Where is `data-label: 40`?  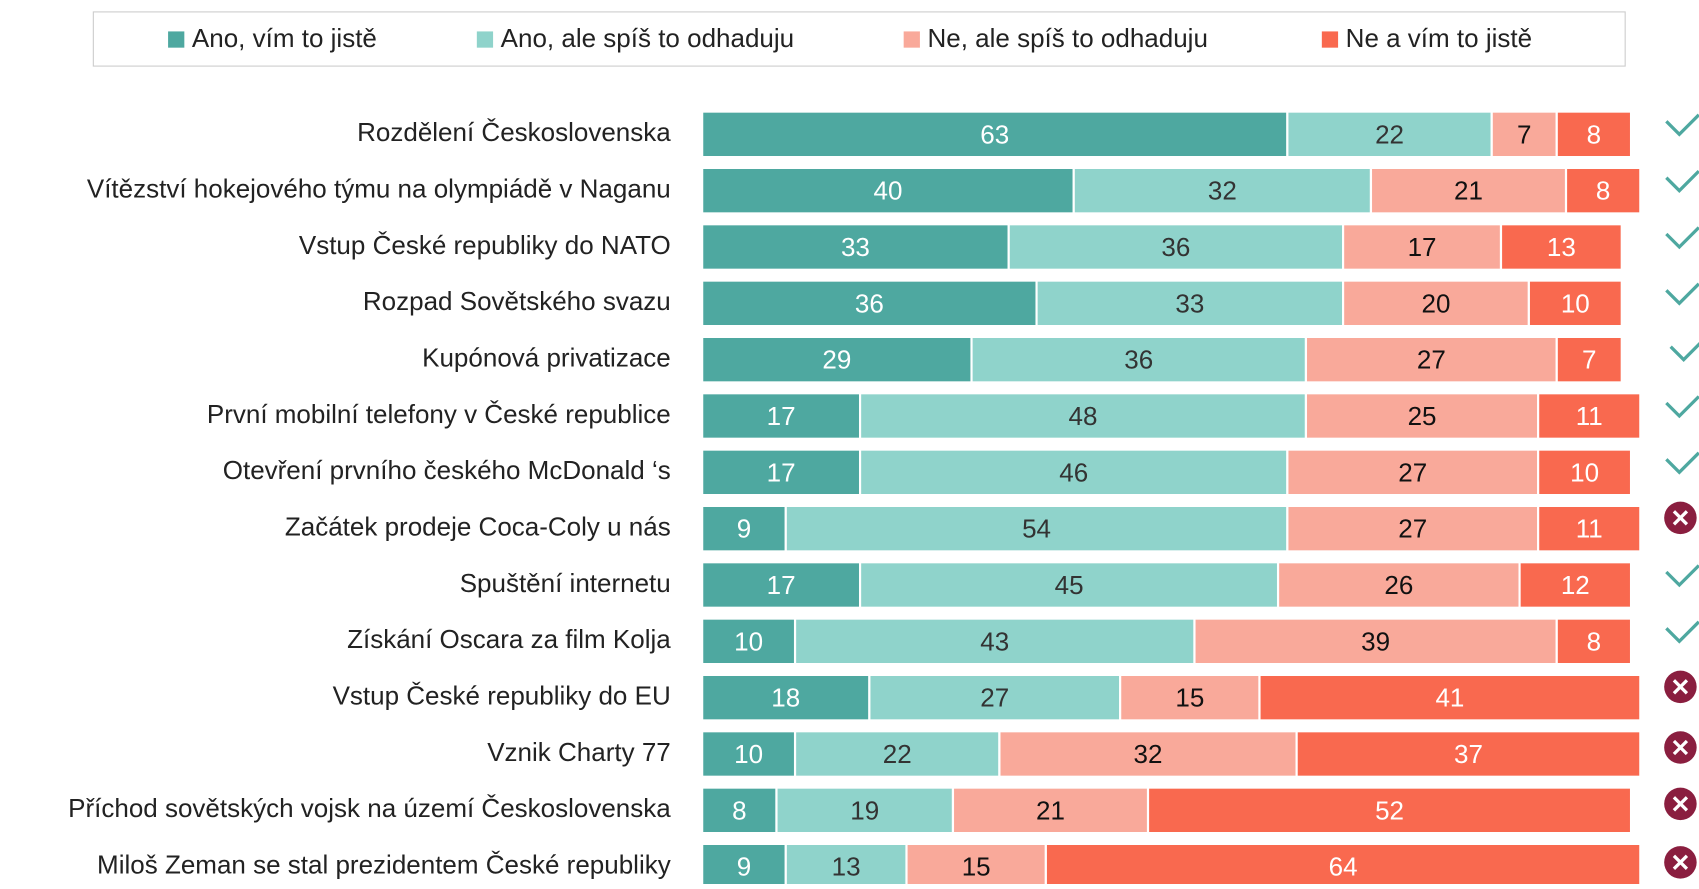
data-label: 40 is located at coordinates (887, 191).